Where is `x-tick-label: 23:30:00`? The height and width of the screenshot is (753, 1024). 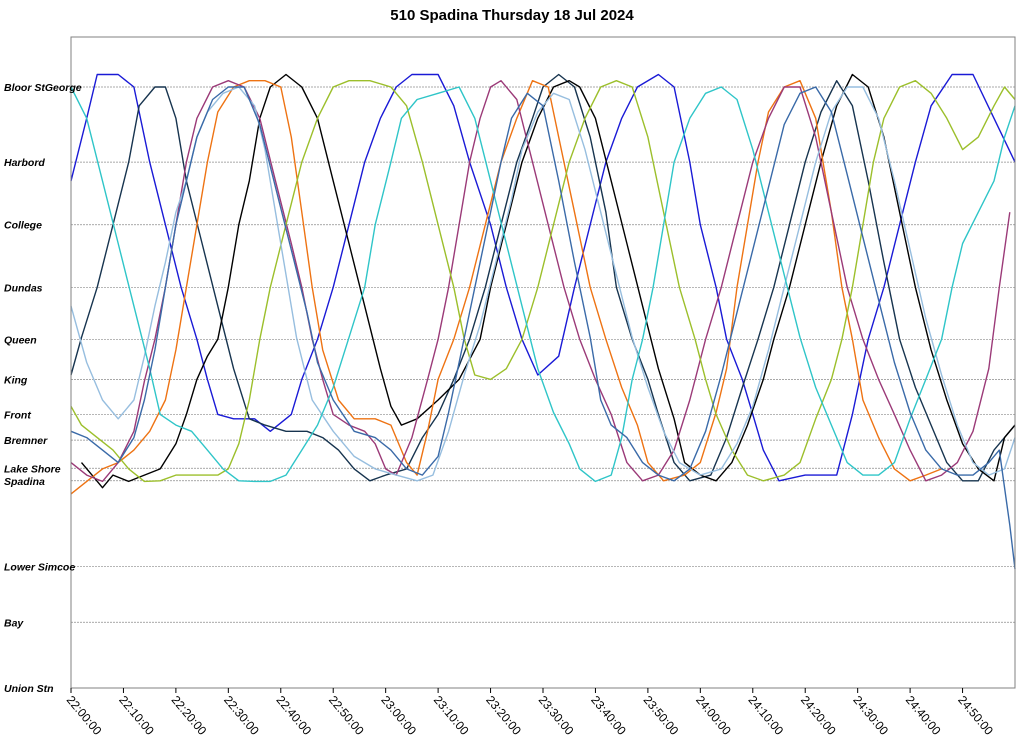 x-tick-label: 23:30:00 is located at coordinates (556, 715).